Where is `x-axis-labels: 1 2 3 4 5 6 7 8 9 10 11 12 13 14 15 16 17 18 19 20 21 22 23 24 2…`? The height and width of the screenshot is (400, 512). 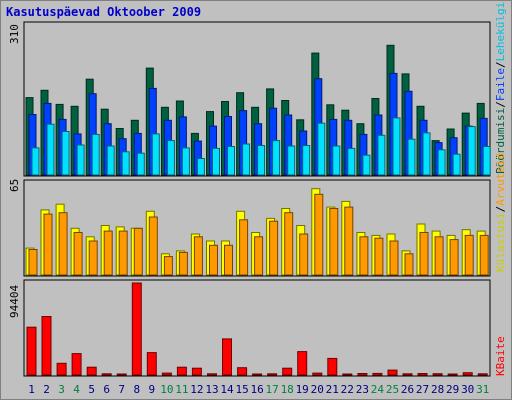
x-axis-labels: 1 2 3 4 5 6 7 8 9 10 11 12 13 14 15 16 17 18 19 20 21 22 23 24 2… is located at coordinates (258, 389).